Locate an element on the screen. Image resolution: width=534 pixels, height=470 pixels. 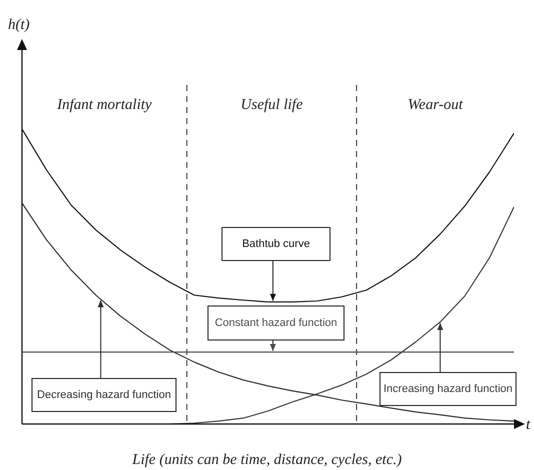
text: Life (units can be time, distance, cycles, etc.) is located at coordinates (266, 460).